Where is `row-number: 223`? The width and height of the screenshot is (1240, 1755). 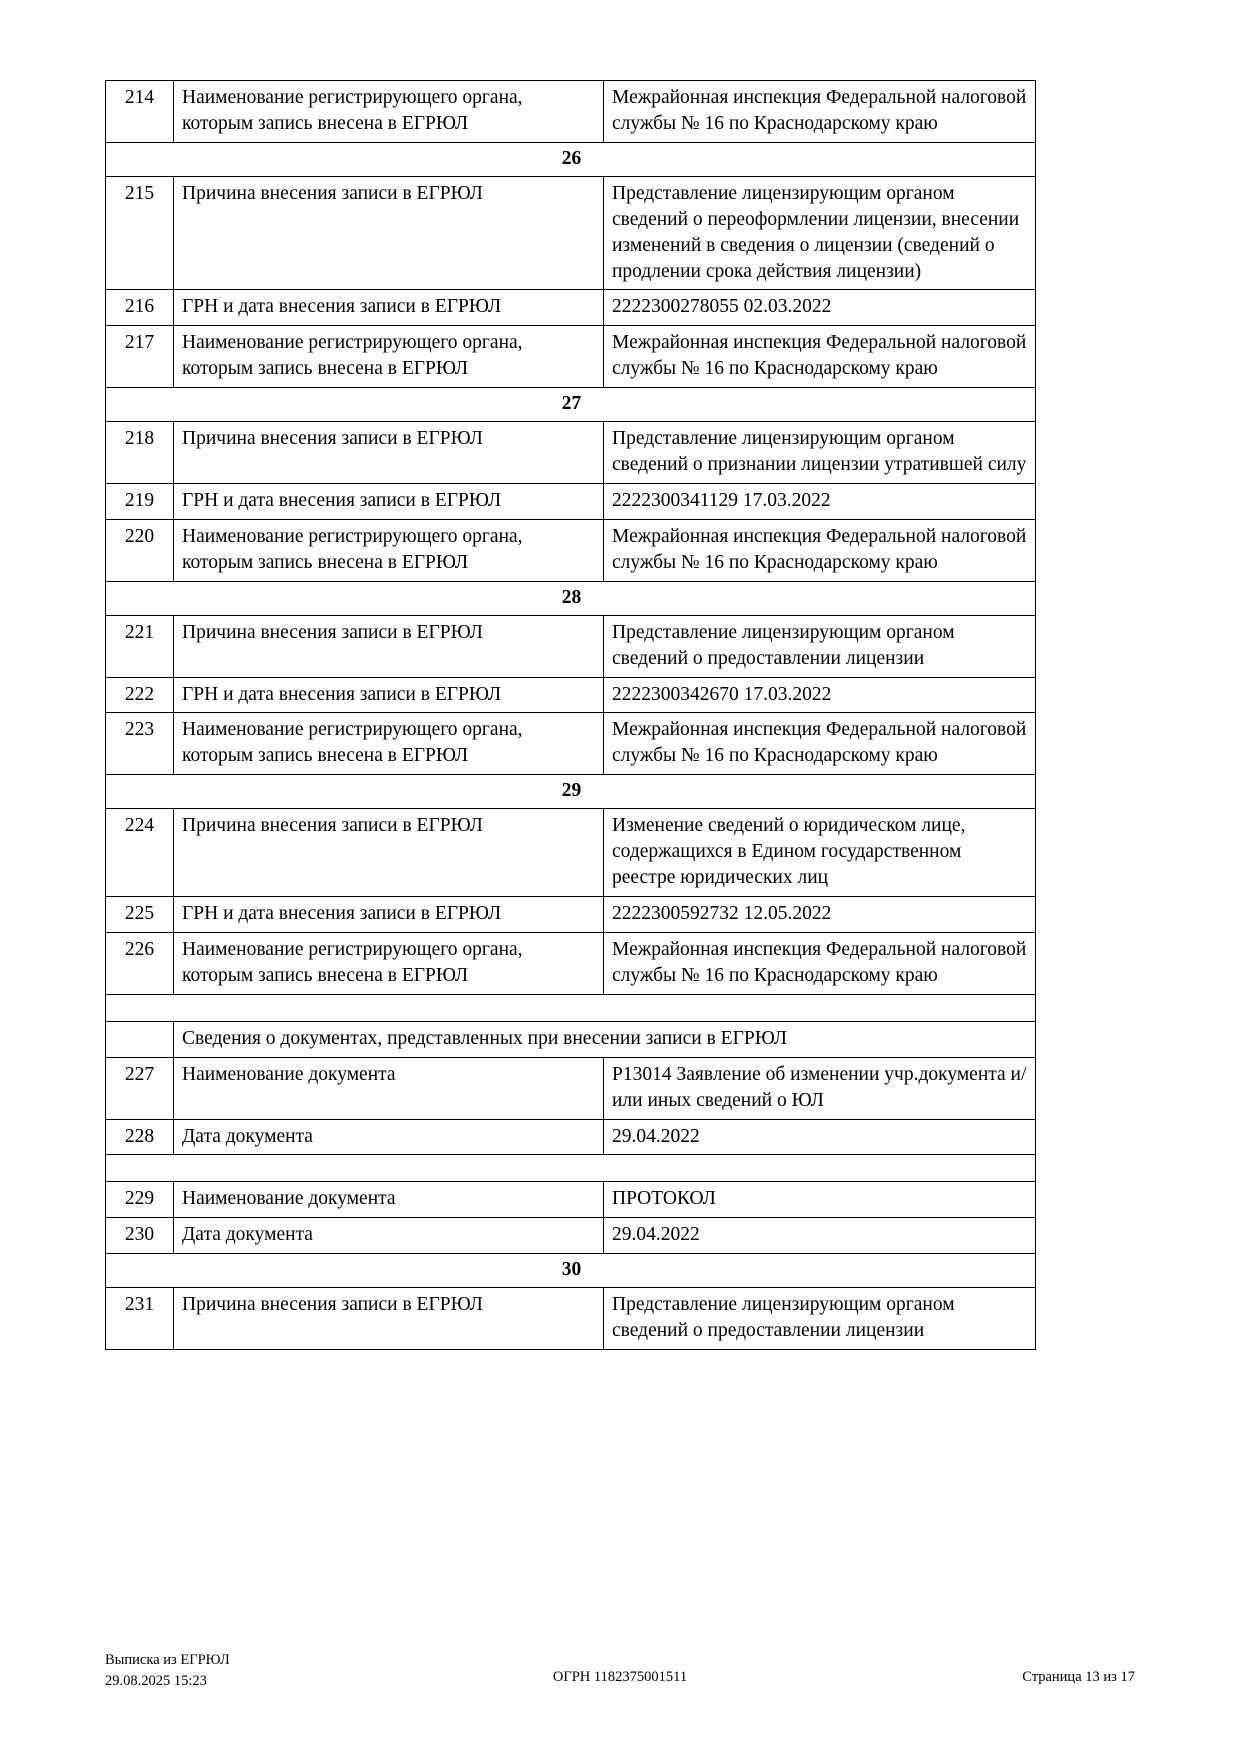 row-number: 223 is located at coordinates (139, 744).